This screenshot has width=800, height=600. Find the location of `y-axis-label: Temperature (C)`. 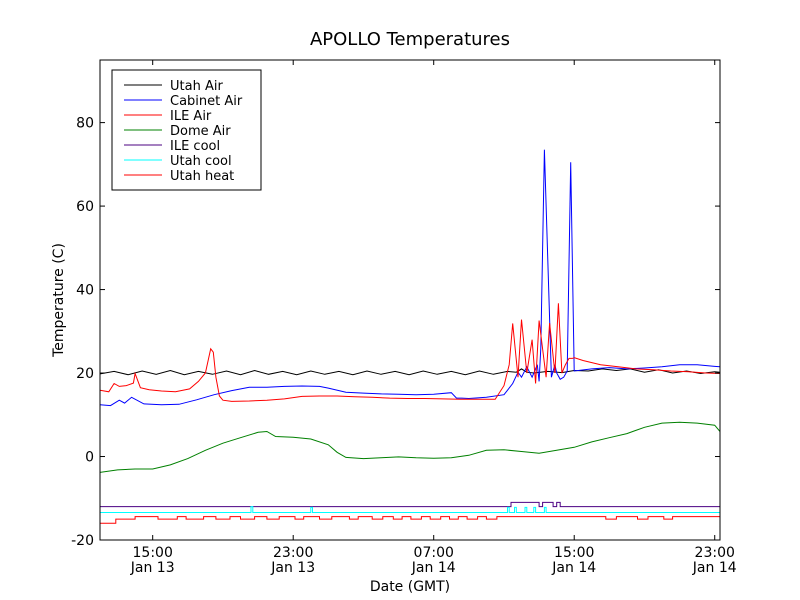

y-axis-label: Temperature (C) is located at coordinates (59, 300).